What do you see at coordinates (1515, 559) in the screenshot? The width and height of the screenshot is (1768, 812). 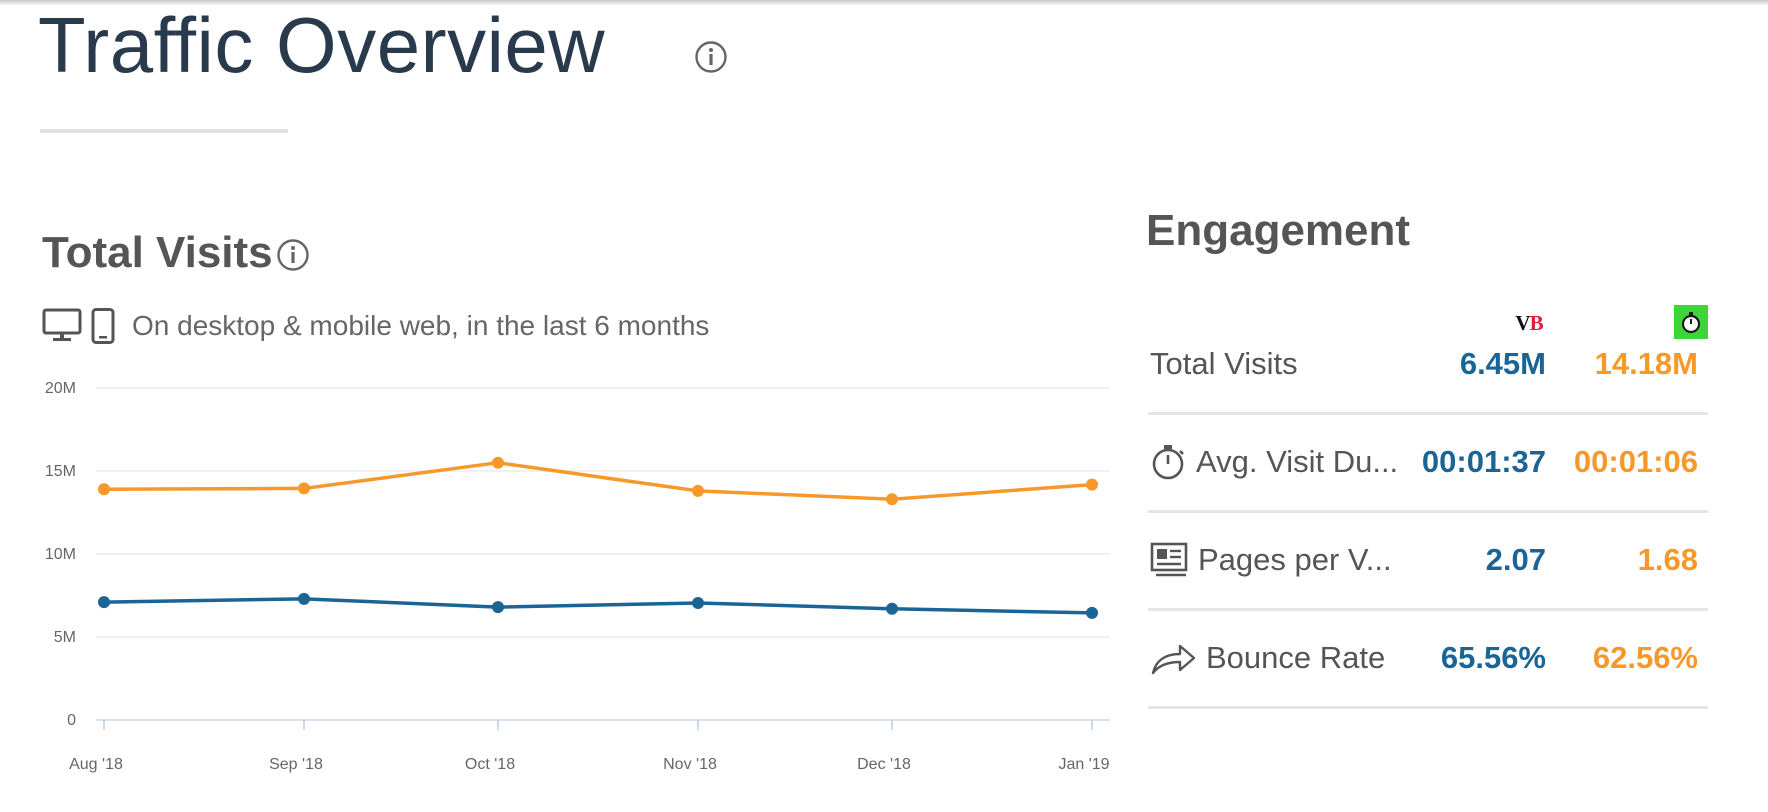 I see `site-a-pages-per-visit: 2.07` at bounding box center [1515, 559].